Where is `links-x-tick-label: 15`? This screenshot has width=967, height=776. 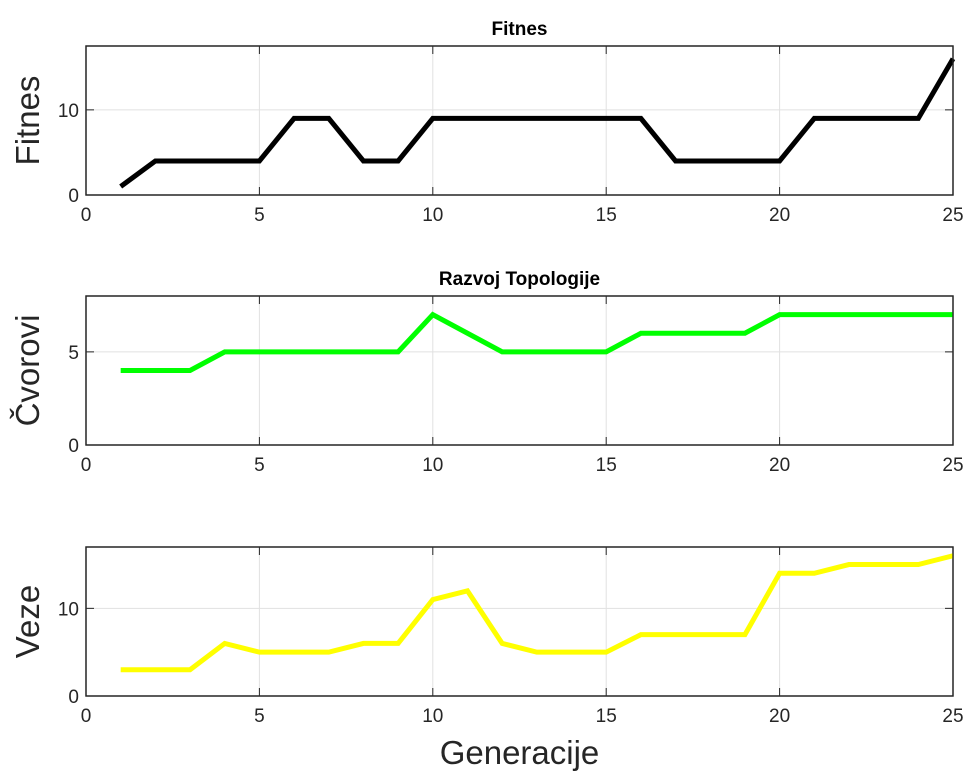 links-x-tick-label: 15 is located at coordinates (606, 716).